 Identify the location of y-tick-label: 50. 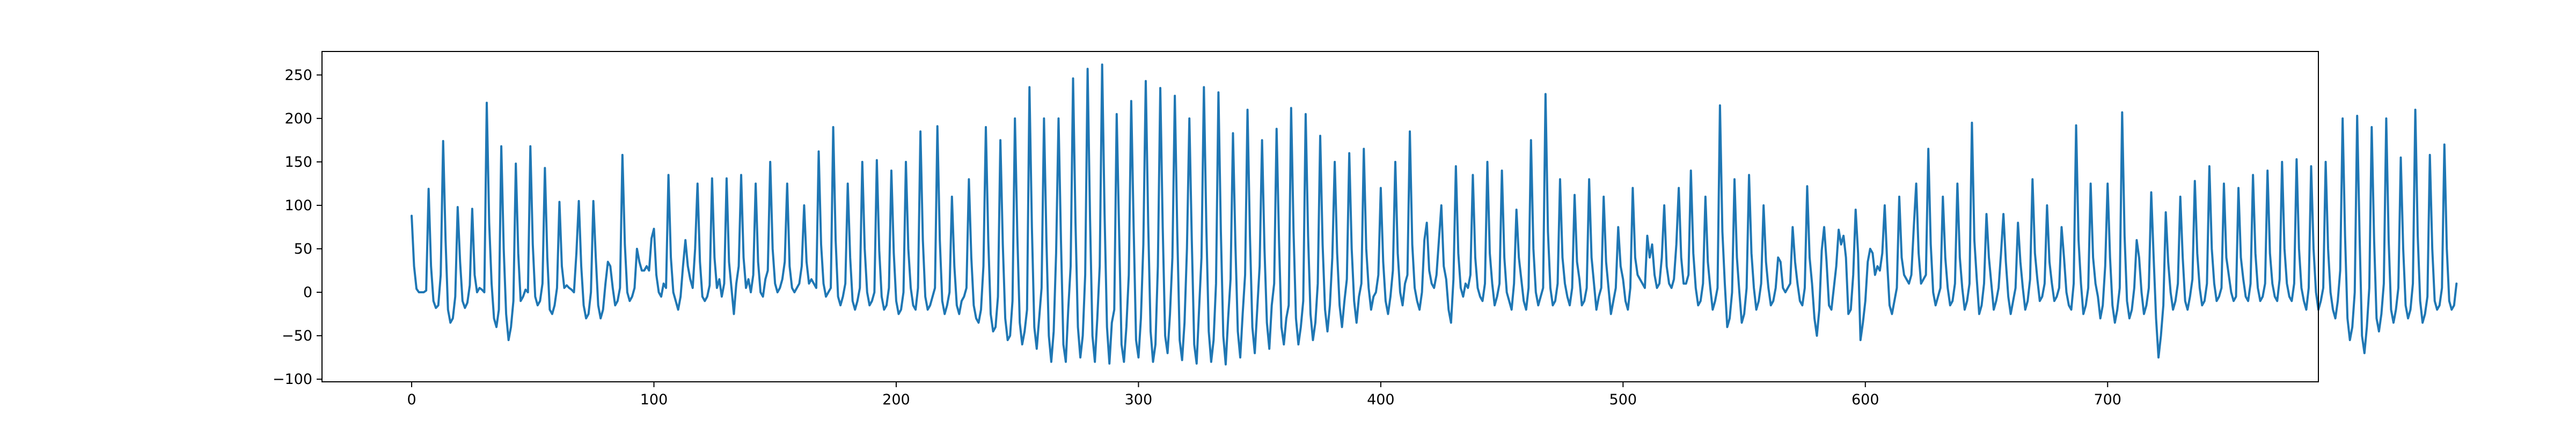
(303, 249).